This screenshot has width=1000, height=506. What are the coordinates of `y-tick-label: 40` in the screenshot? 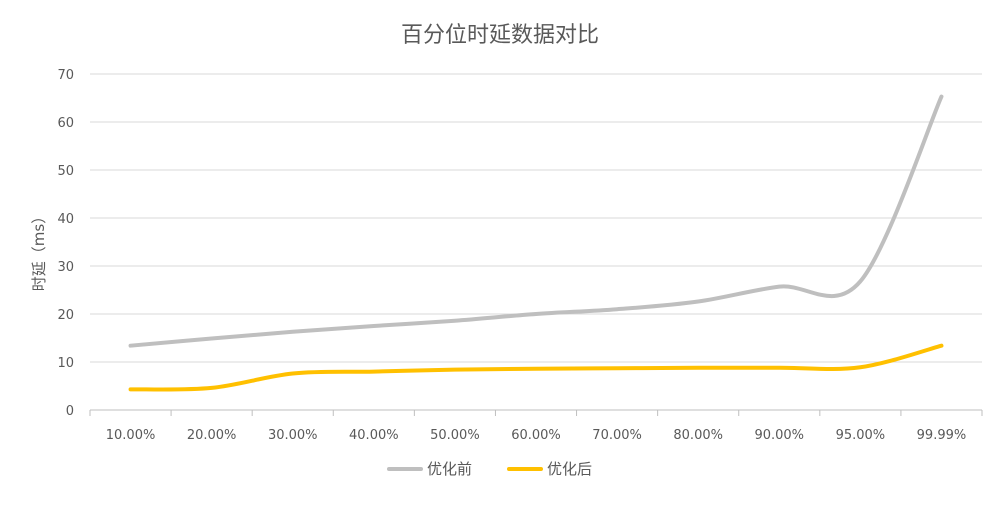 It's located at (65, 219).